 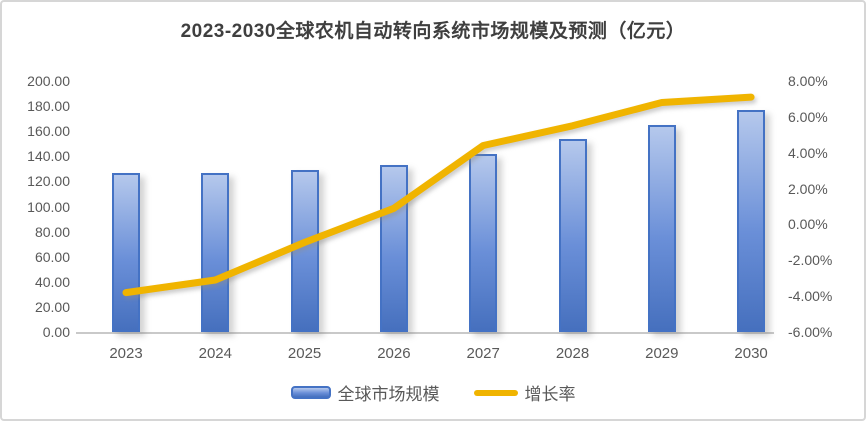 What do you see at coordinates (425, 333) in the screenshot?
I see `x-axis-line` at bounding box center [425, 333].